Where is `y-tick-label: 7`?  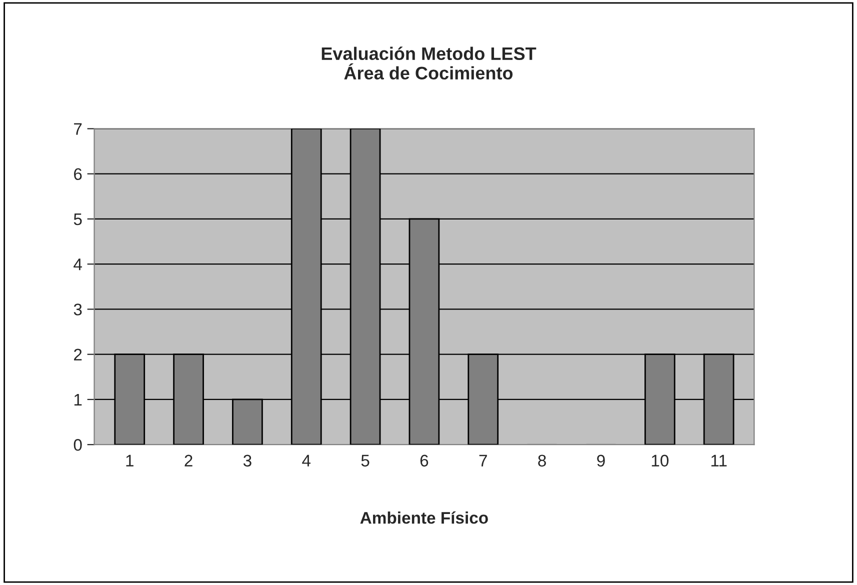 y-tick-label: 7 is located at coordinates (78, 129).